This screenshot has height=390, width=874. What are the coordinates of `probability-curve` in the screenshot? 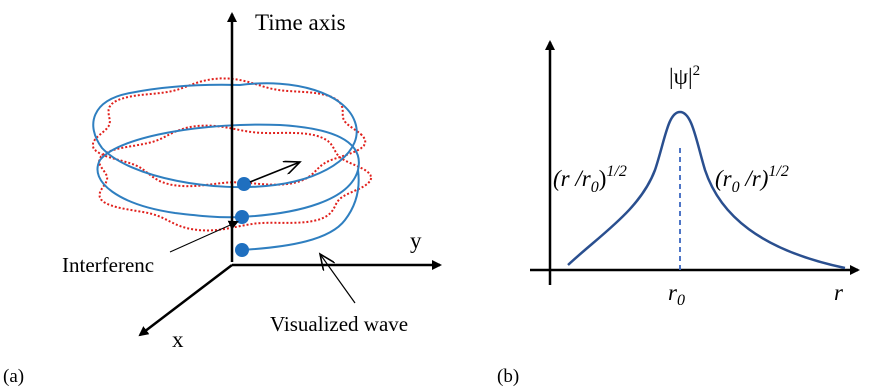 It's located at (706, 190).